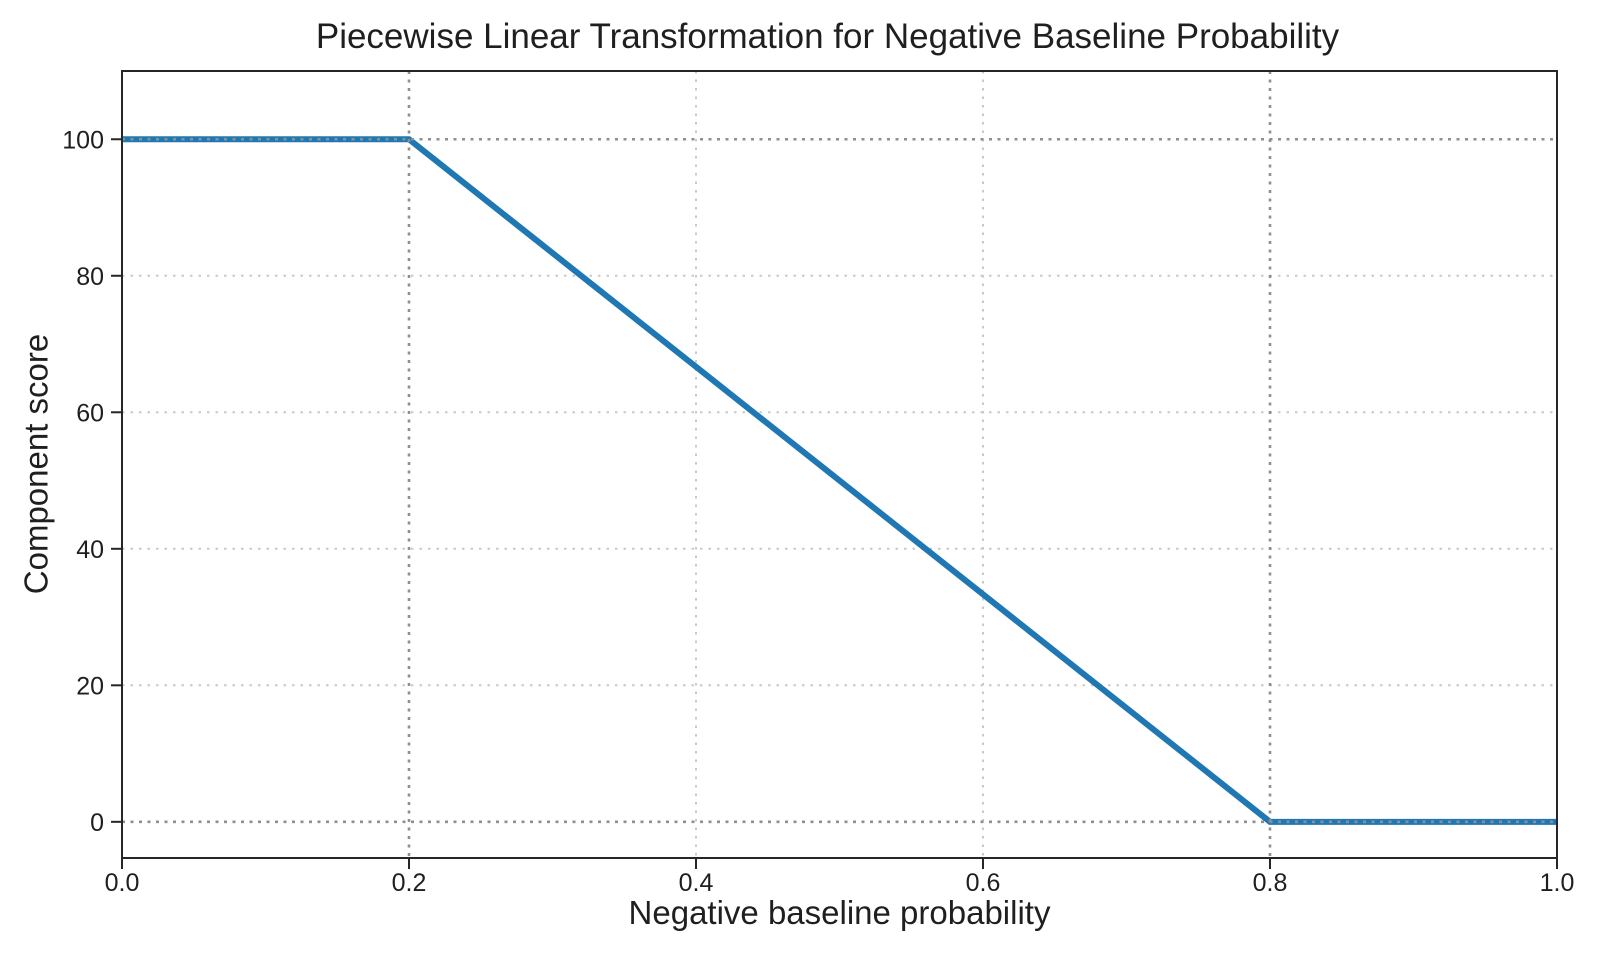 Image resolution: width=1600 pixels, height=960 pixels. Describe the element at coordinates (83, 140) in the screenshot. I see `y-tick-label: 100` at that location.